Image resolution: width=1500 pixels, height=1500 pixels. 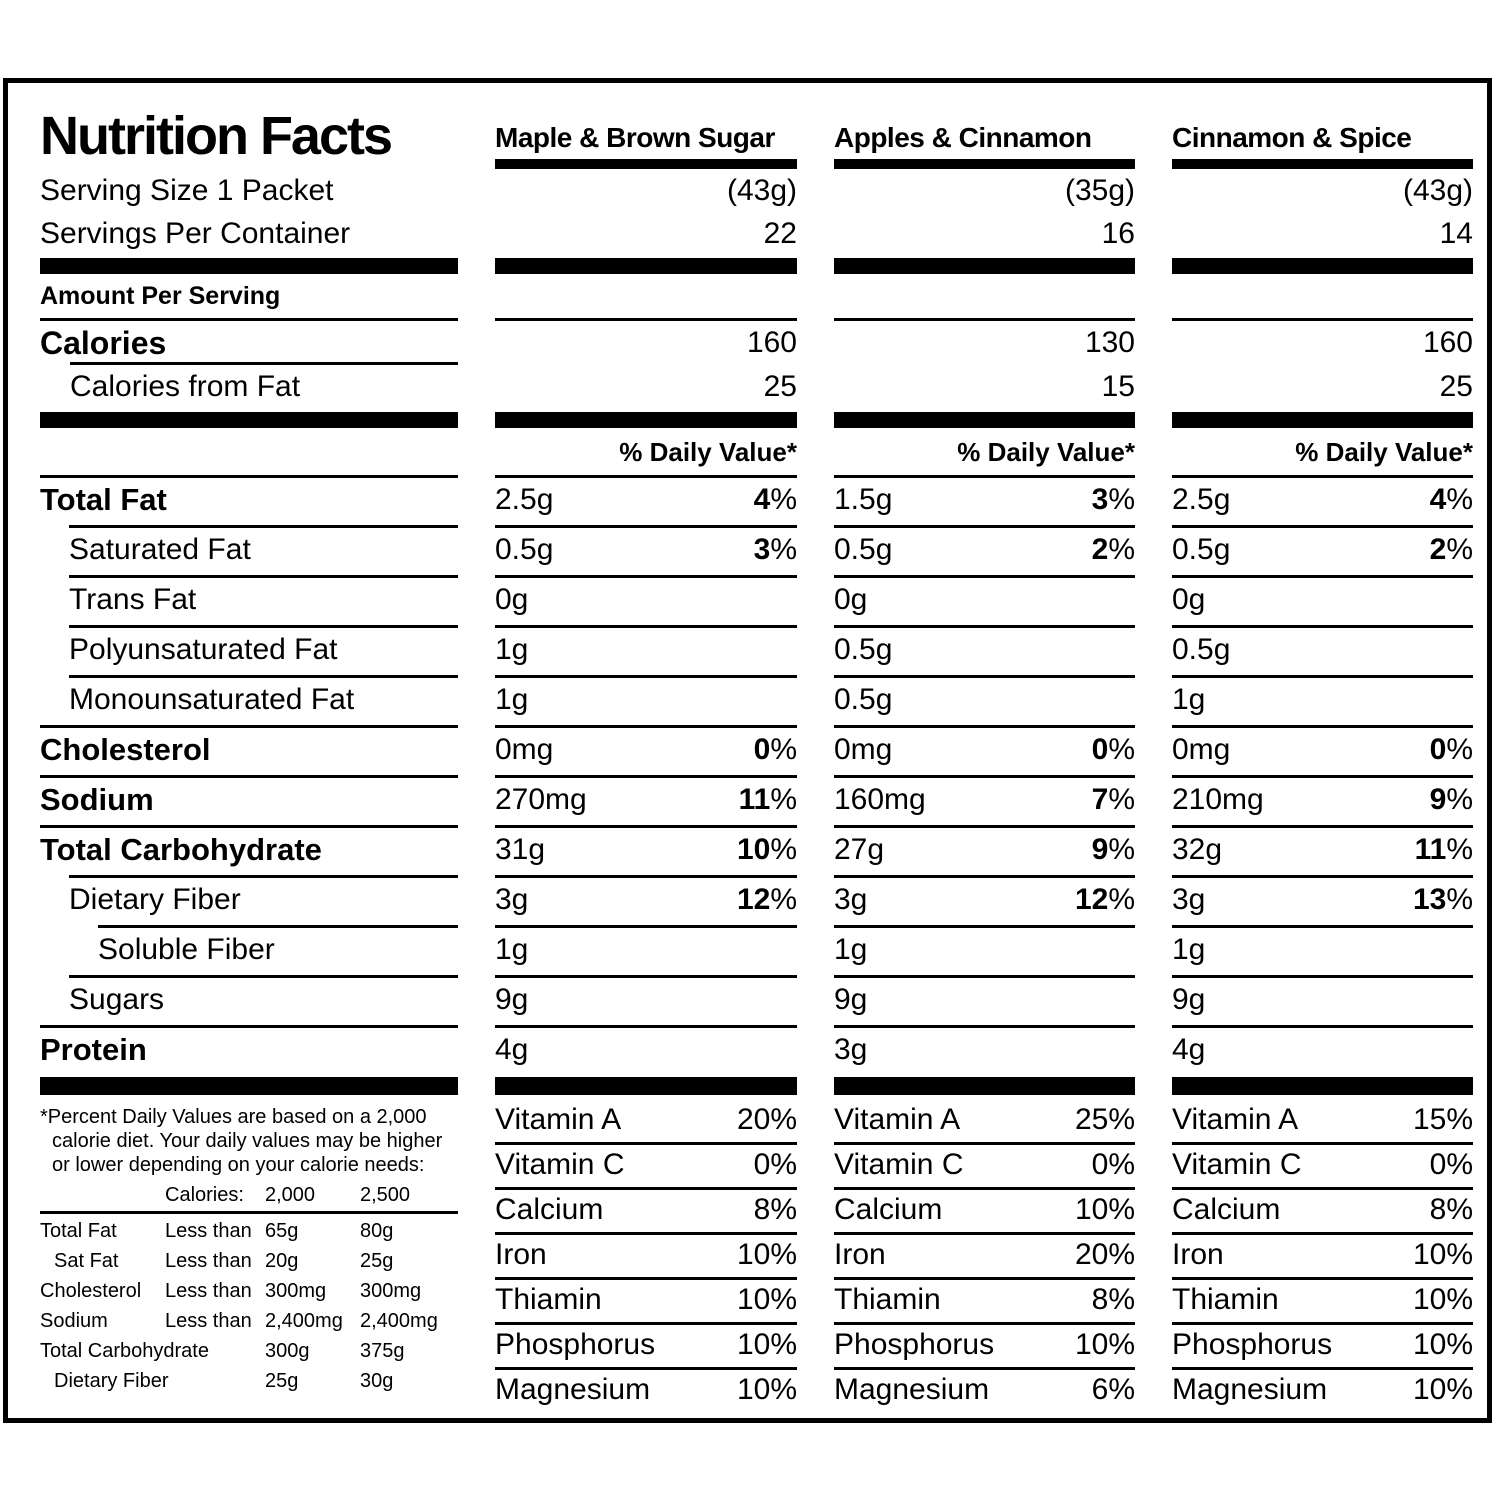 I want to click on daily-value-percent: 13%, so click(x=1442, y=899).